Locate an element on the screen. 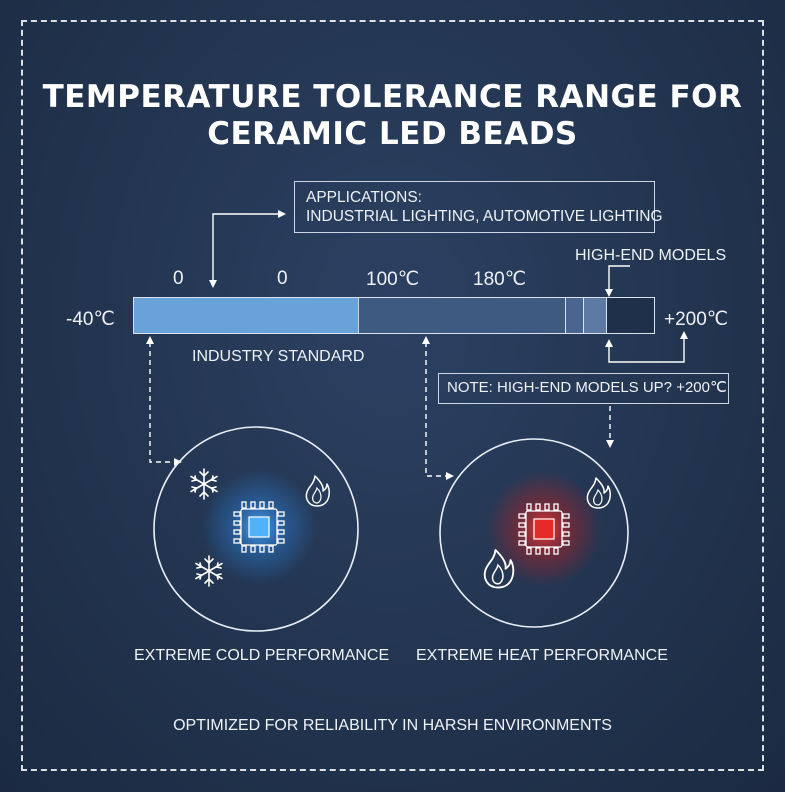  heat-panel is located at coordinates (534, 533).